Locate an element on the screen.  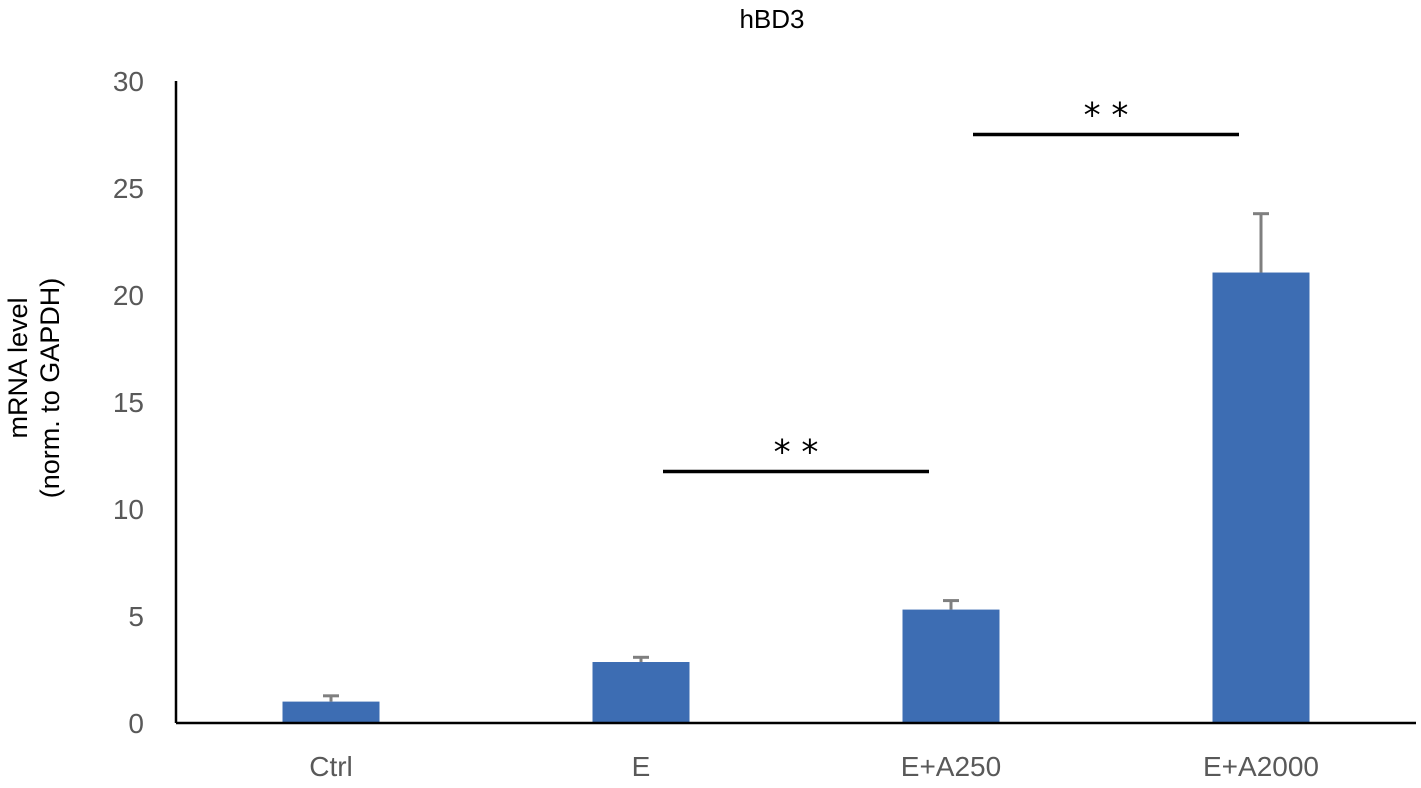
y-tick-label: 10 is located at coordinates (128, 509).